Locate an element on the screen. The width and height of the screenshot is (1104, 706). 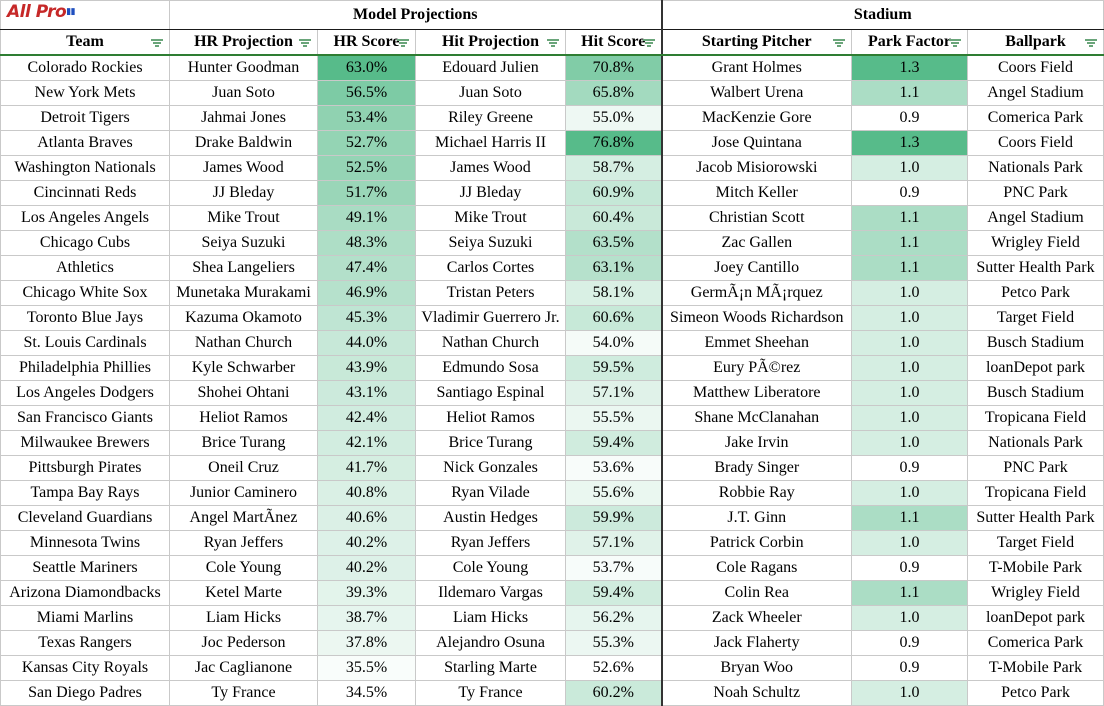
cell-starting-pitcher: Patrick Corbin is located at coordinates (756, 543).